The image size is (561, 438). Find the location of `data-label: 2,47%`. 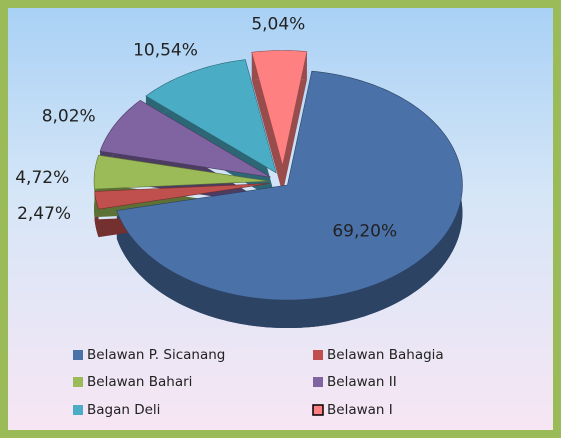

data-label: 2,47% is located at coordinates (44, 214).